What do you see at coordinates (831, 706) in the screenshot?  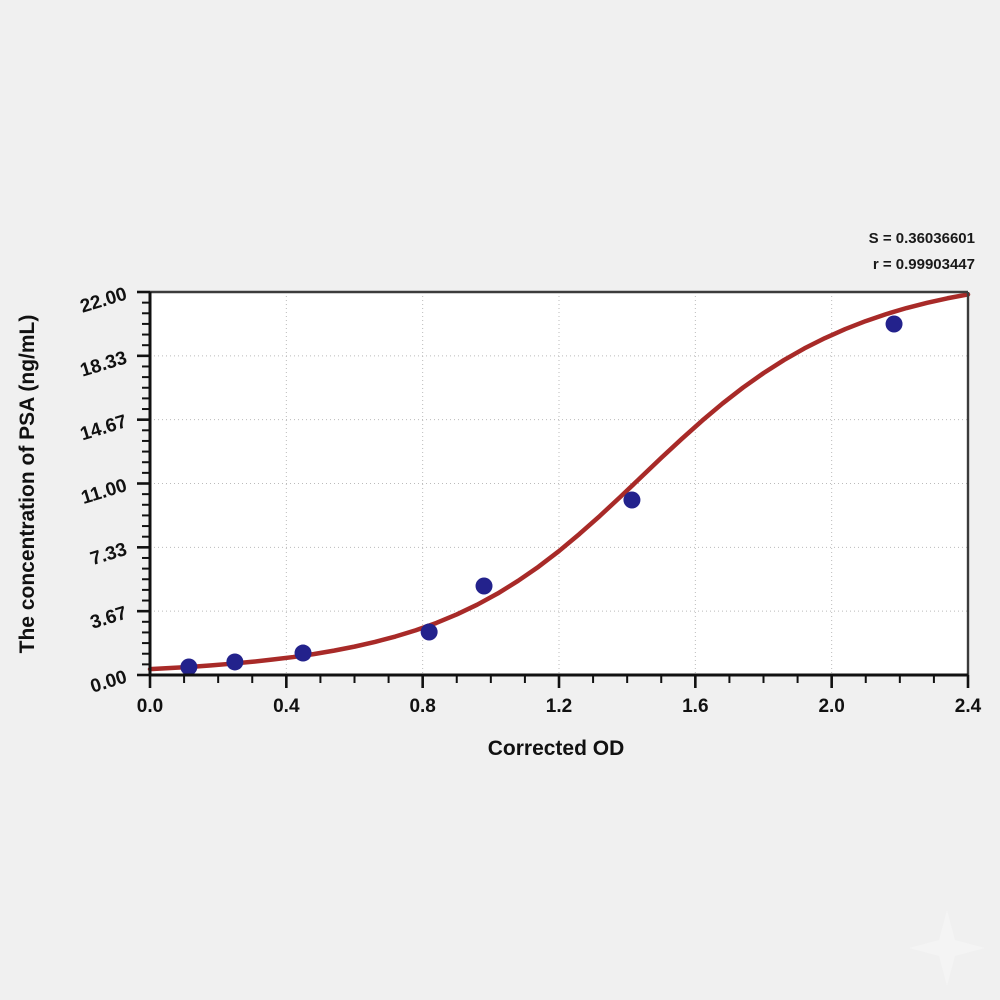 I see `x-tick-label: 2.0` at bounding box center [831, 706].